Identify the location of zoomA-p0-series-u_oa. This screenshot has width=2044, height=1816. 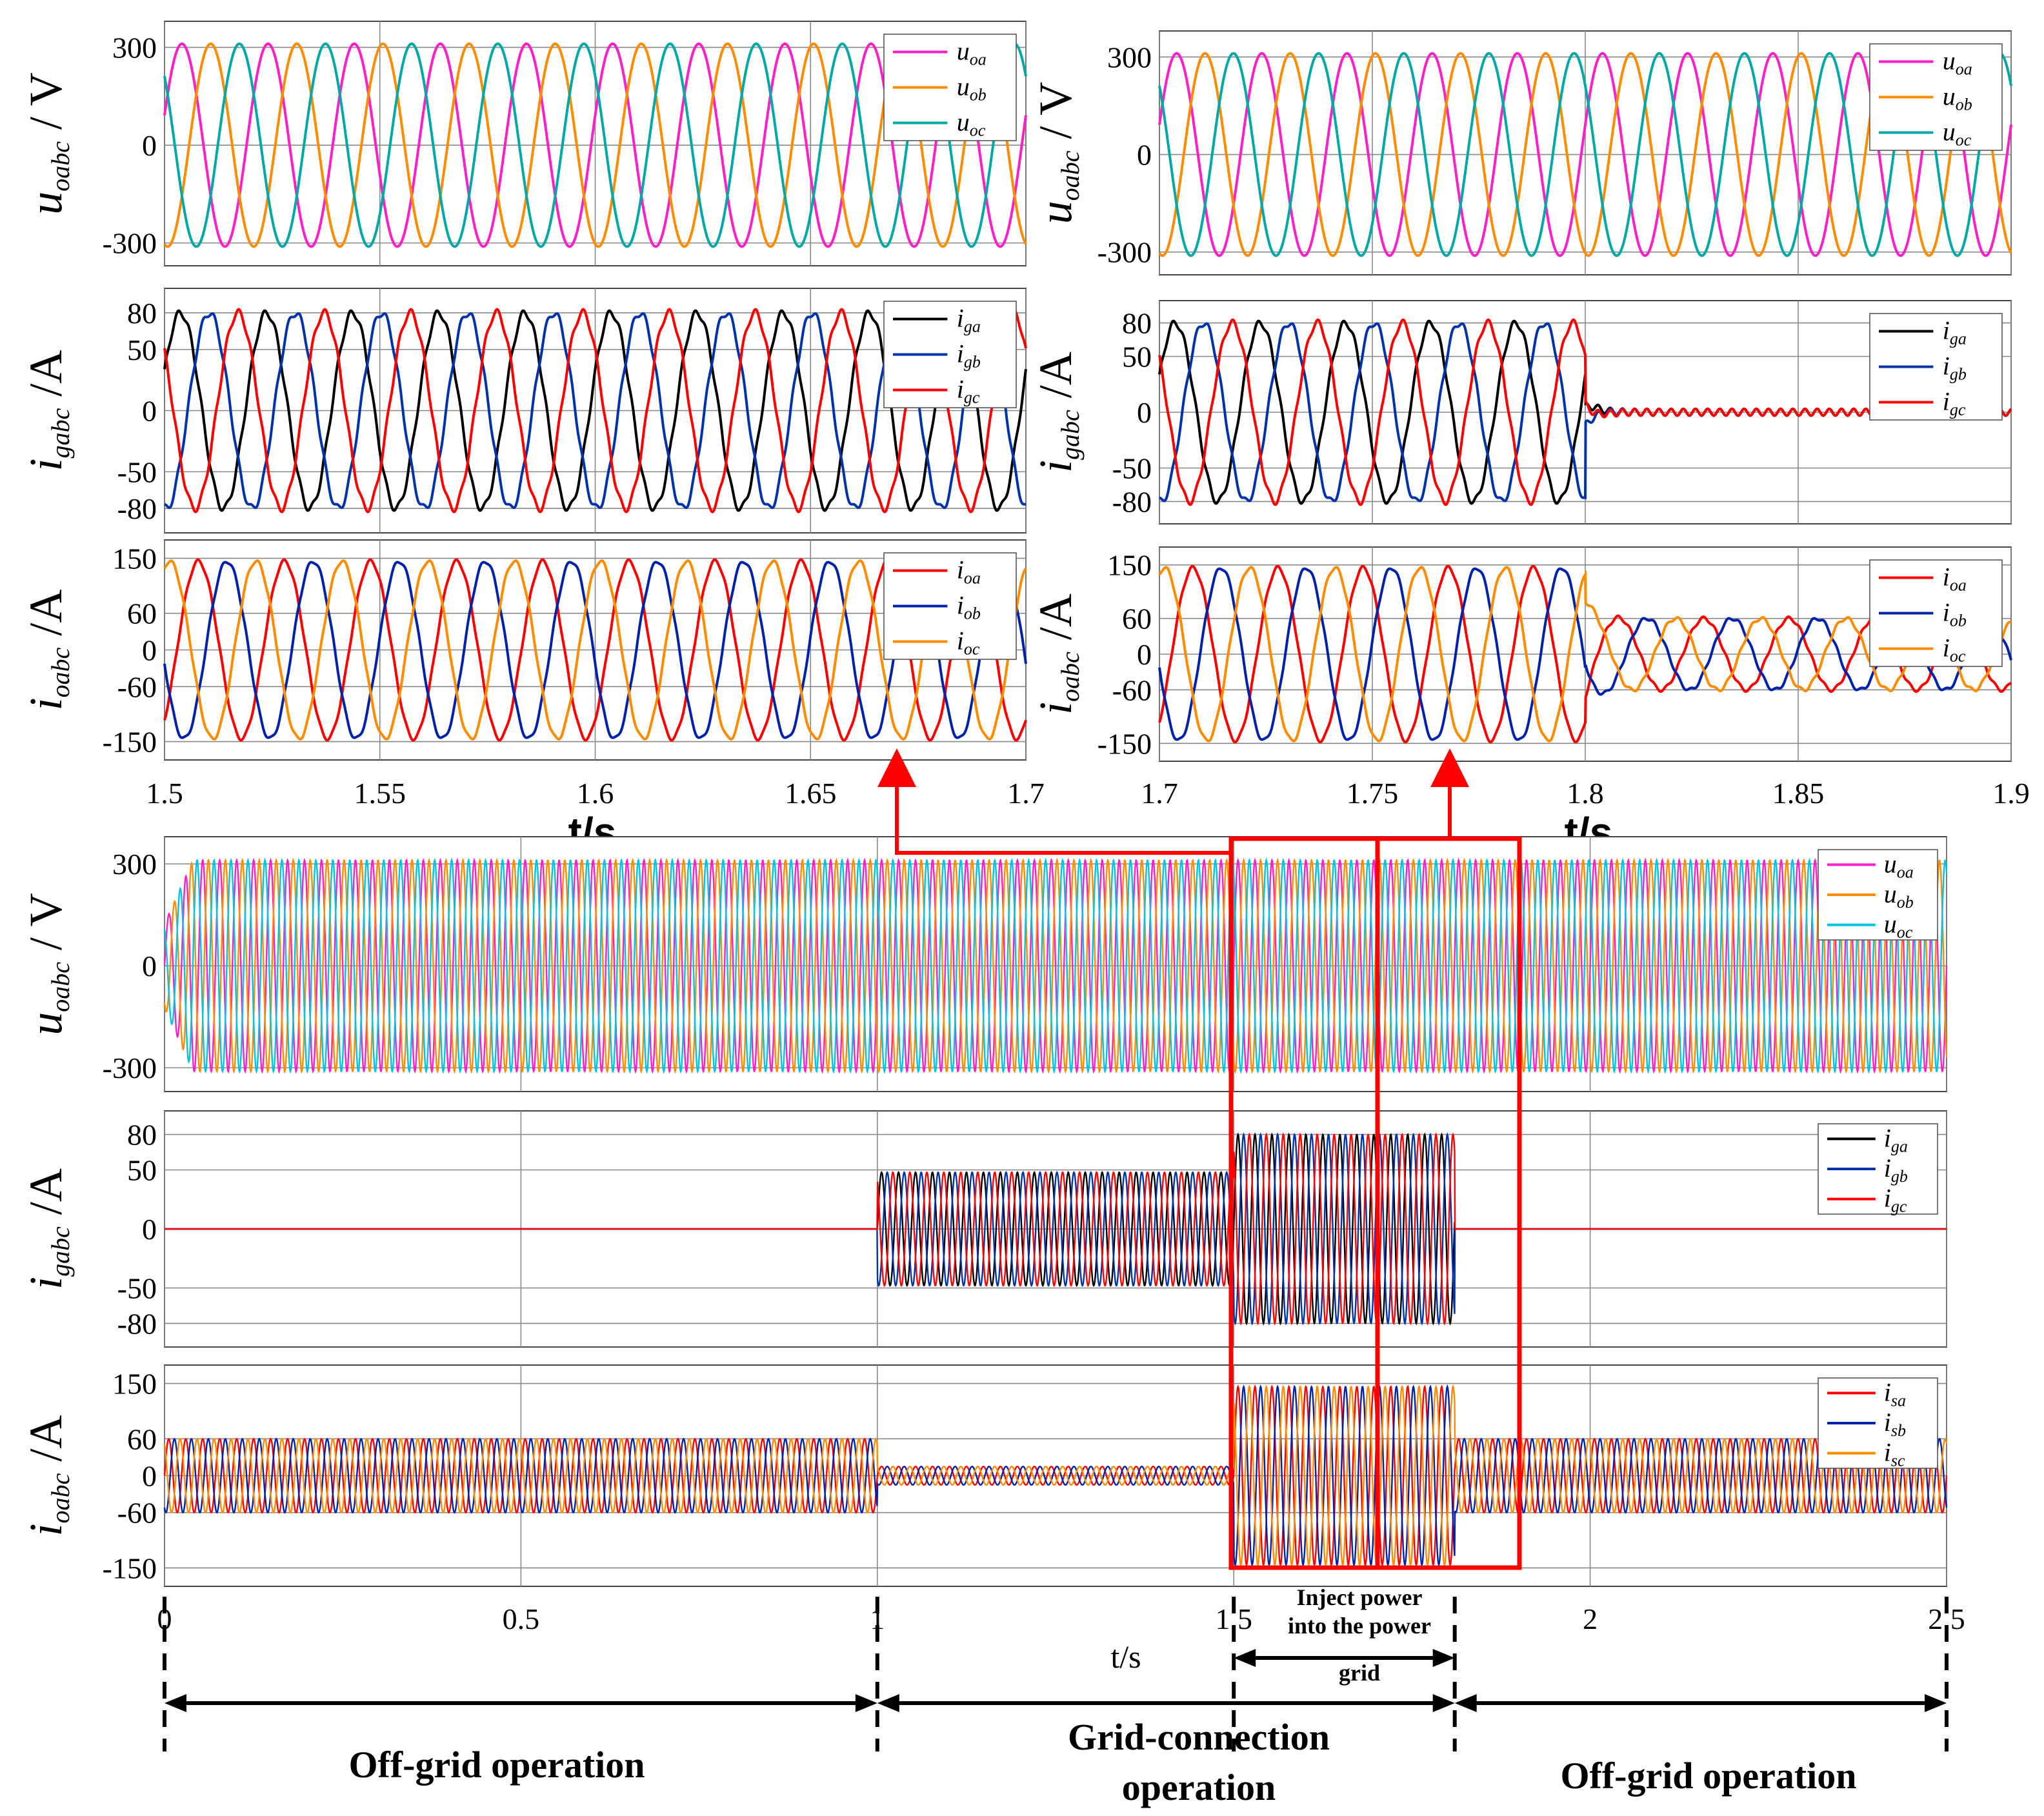
(595, 145).